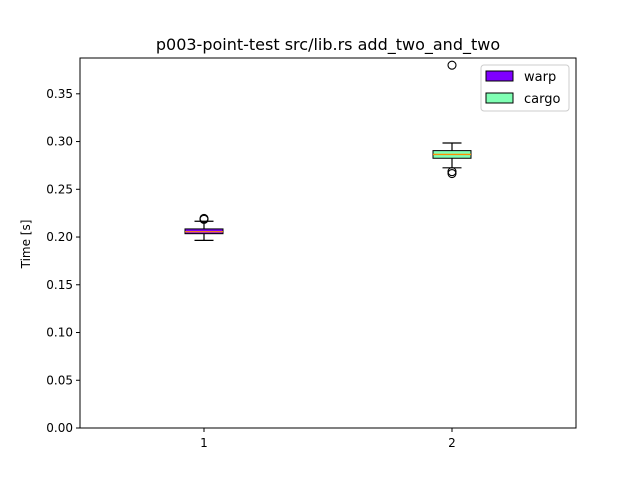 Image resolution: width=640 pixels, height=484 pixels. Describe the element at coordinates (204, 443) in the screenshot. I see `x-tick-label: 1` at that location.